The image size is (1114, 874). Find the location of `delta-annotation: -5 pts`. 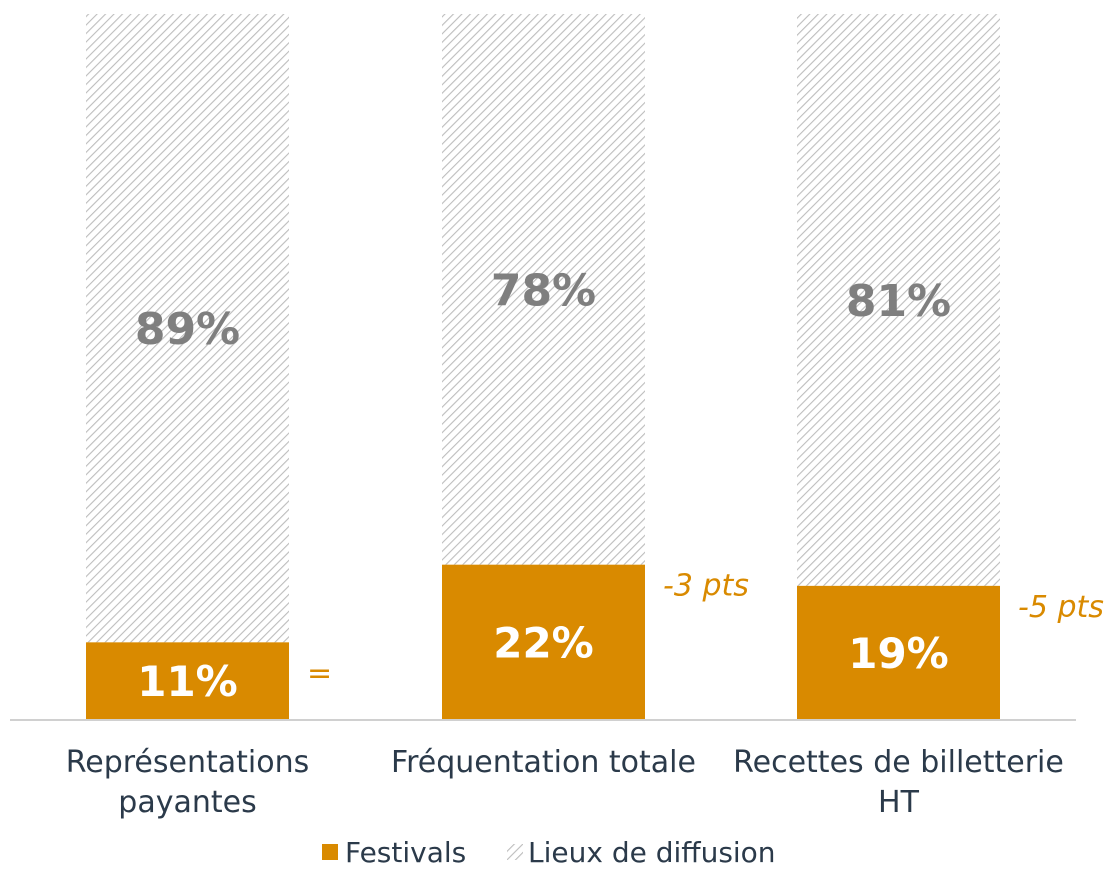

delta-annotation: -5 pts is located at coordinates (1061, 607).